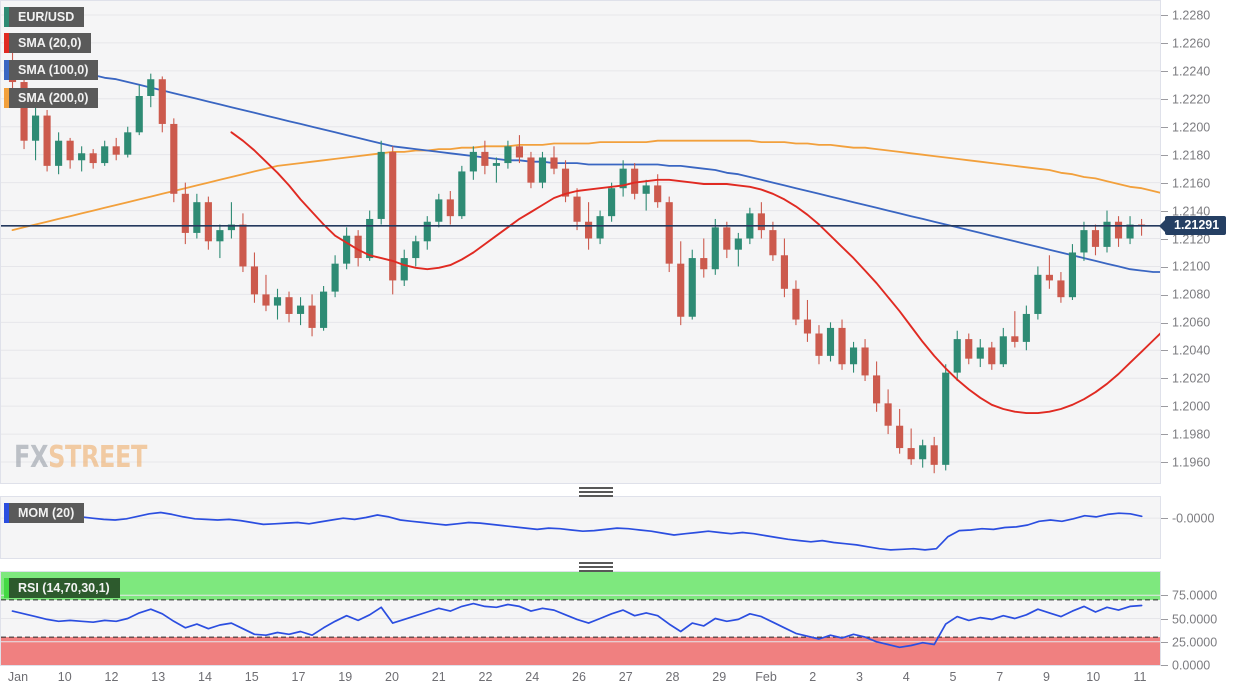  What do you see at coordinates (1209, 378) in the screenshot?
I see `price-axis-tick-13: 1.2020` at bounding box center [1209, 378].